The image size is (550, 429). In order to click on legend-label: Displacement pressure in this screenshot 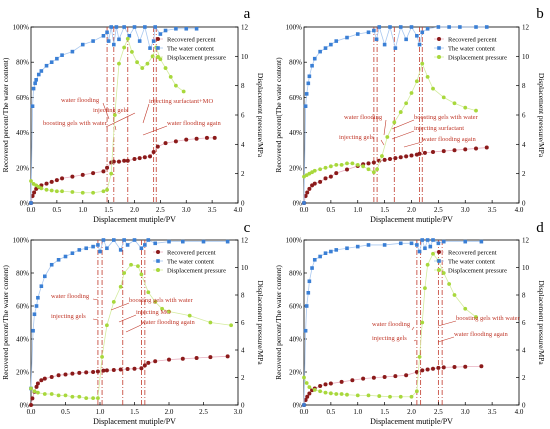, I will do `click(477, 271)`.